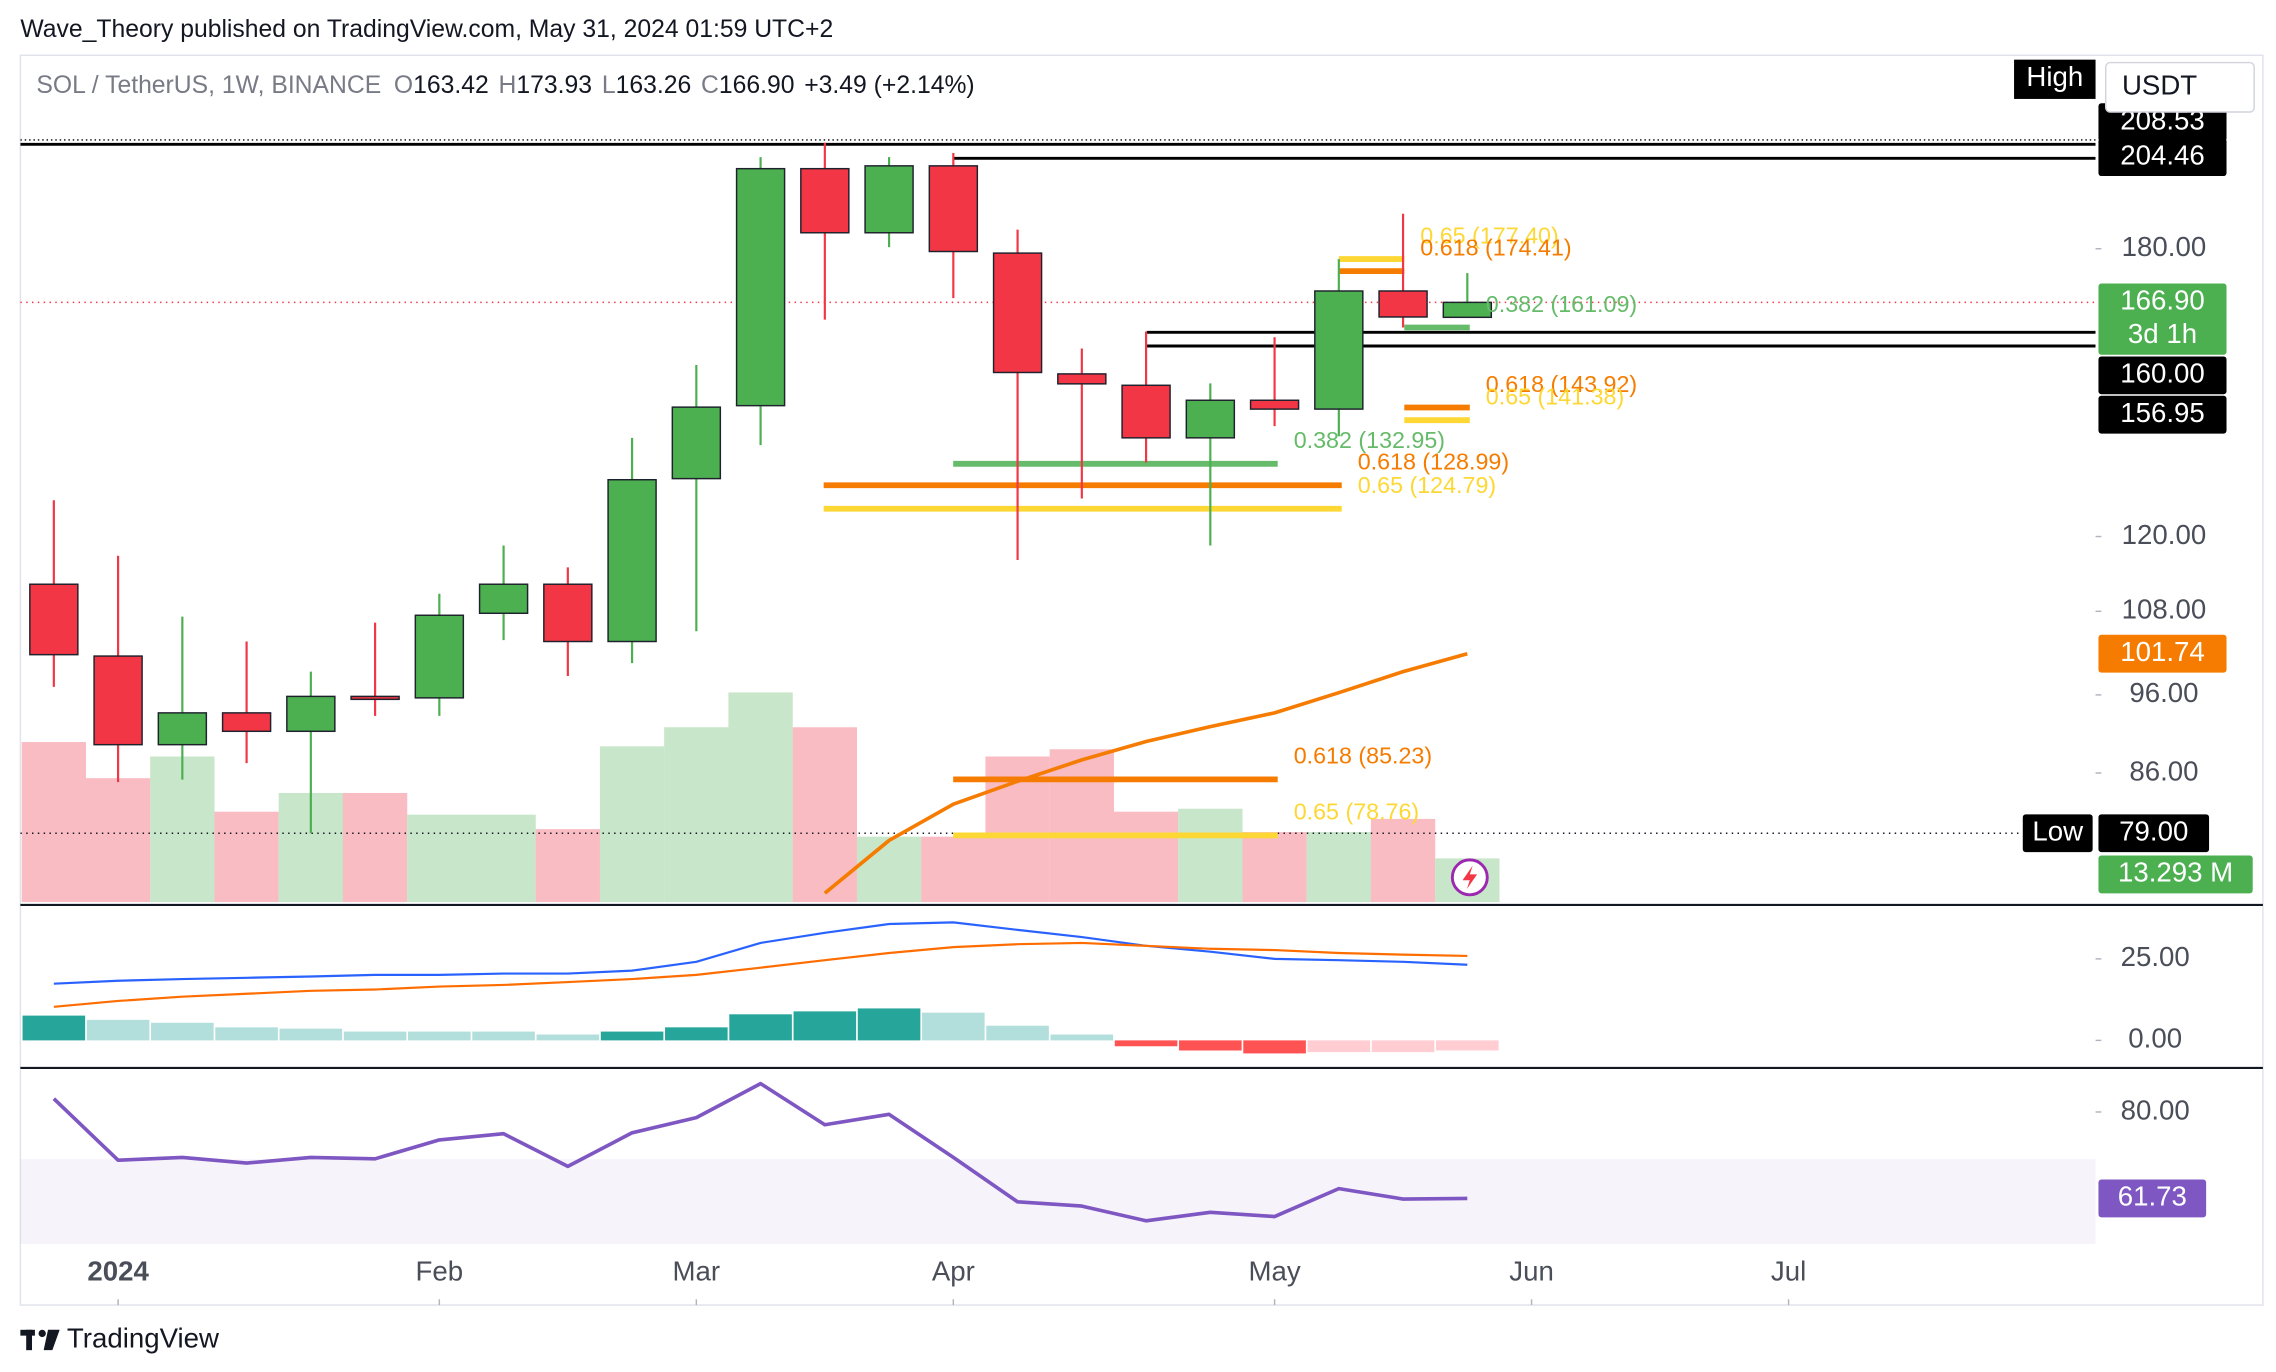 This screenshot has height=1372, width=2276. Describe the element at coordinates (403, 84) in the screenshot. I see `ohlc-letter: O` at that location.